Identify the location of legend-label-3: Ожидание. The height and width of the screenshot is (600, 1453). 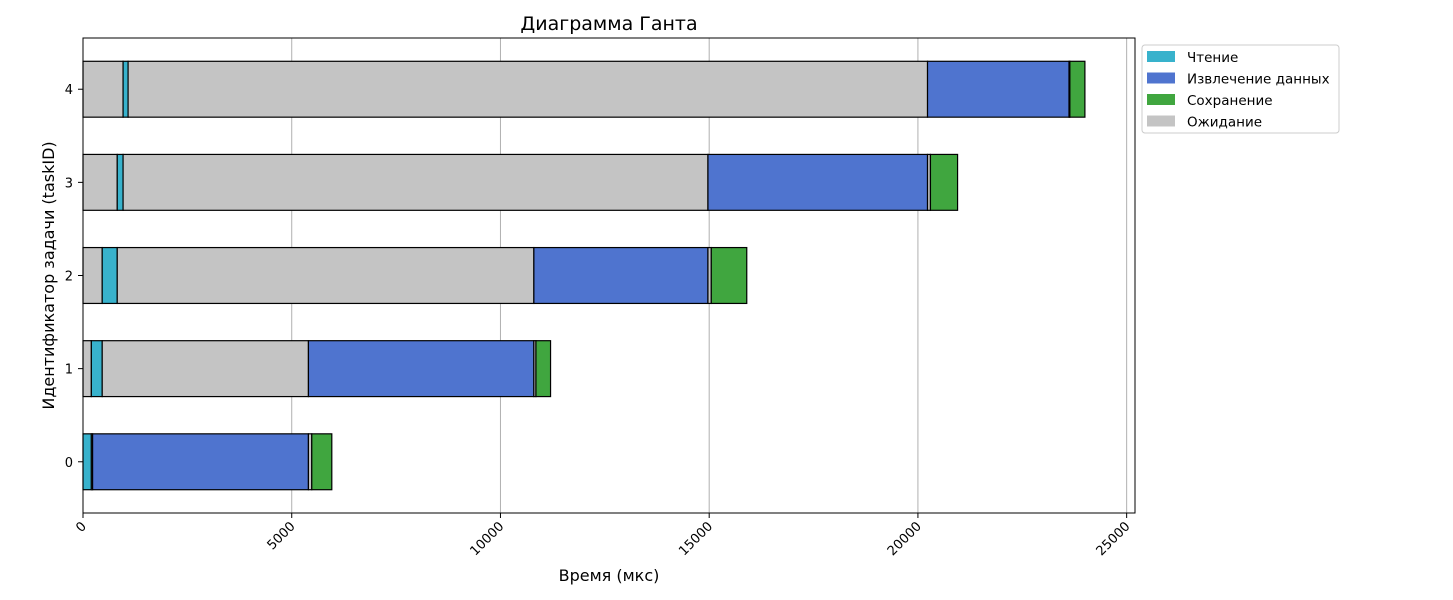
(1224, 123).